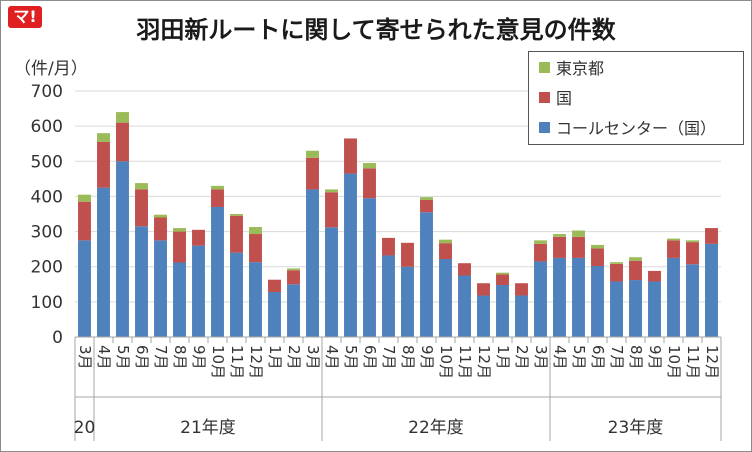  Describe the element at coordinates (47, 268) in the screenshot. I see `y-tick-label: 200` at that location.